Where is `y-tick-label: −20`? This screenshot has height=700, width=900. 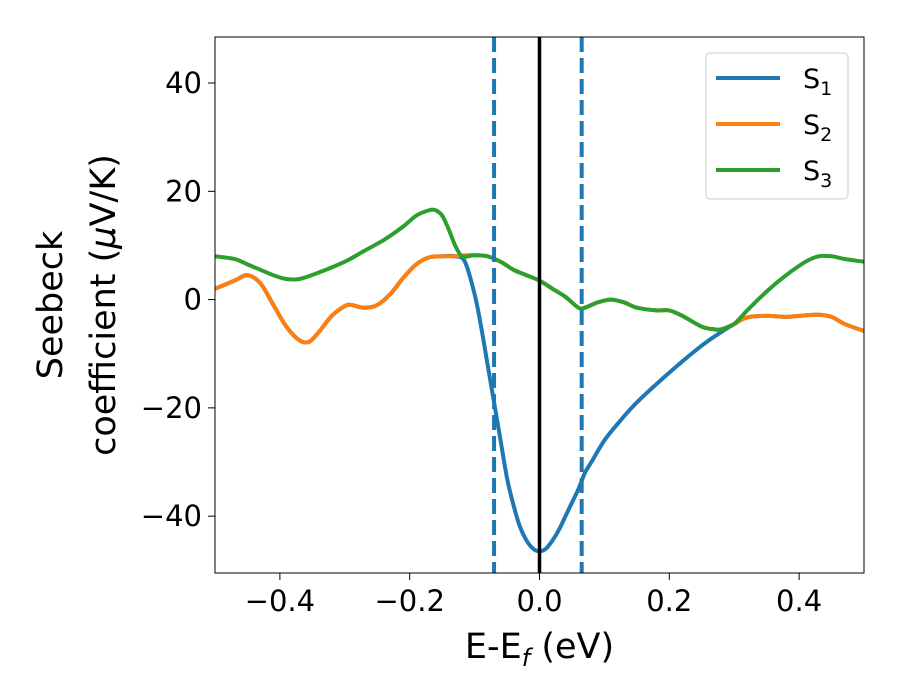
y-tick-label: −20 is located at coordinates (171, 408).